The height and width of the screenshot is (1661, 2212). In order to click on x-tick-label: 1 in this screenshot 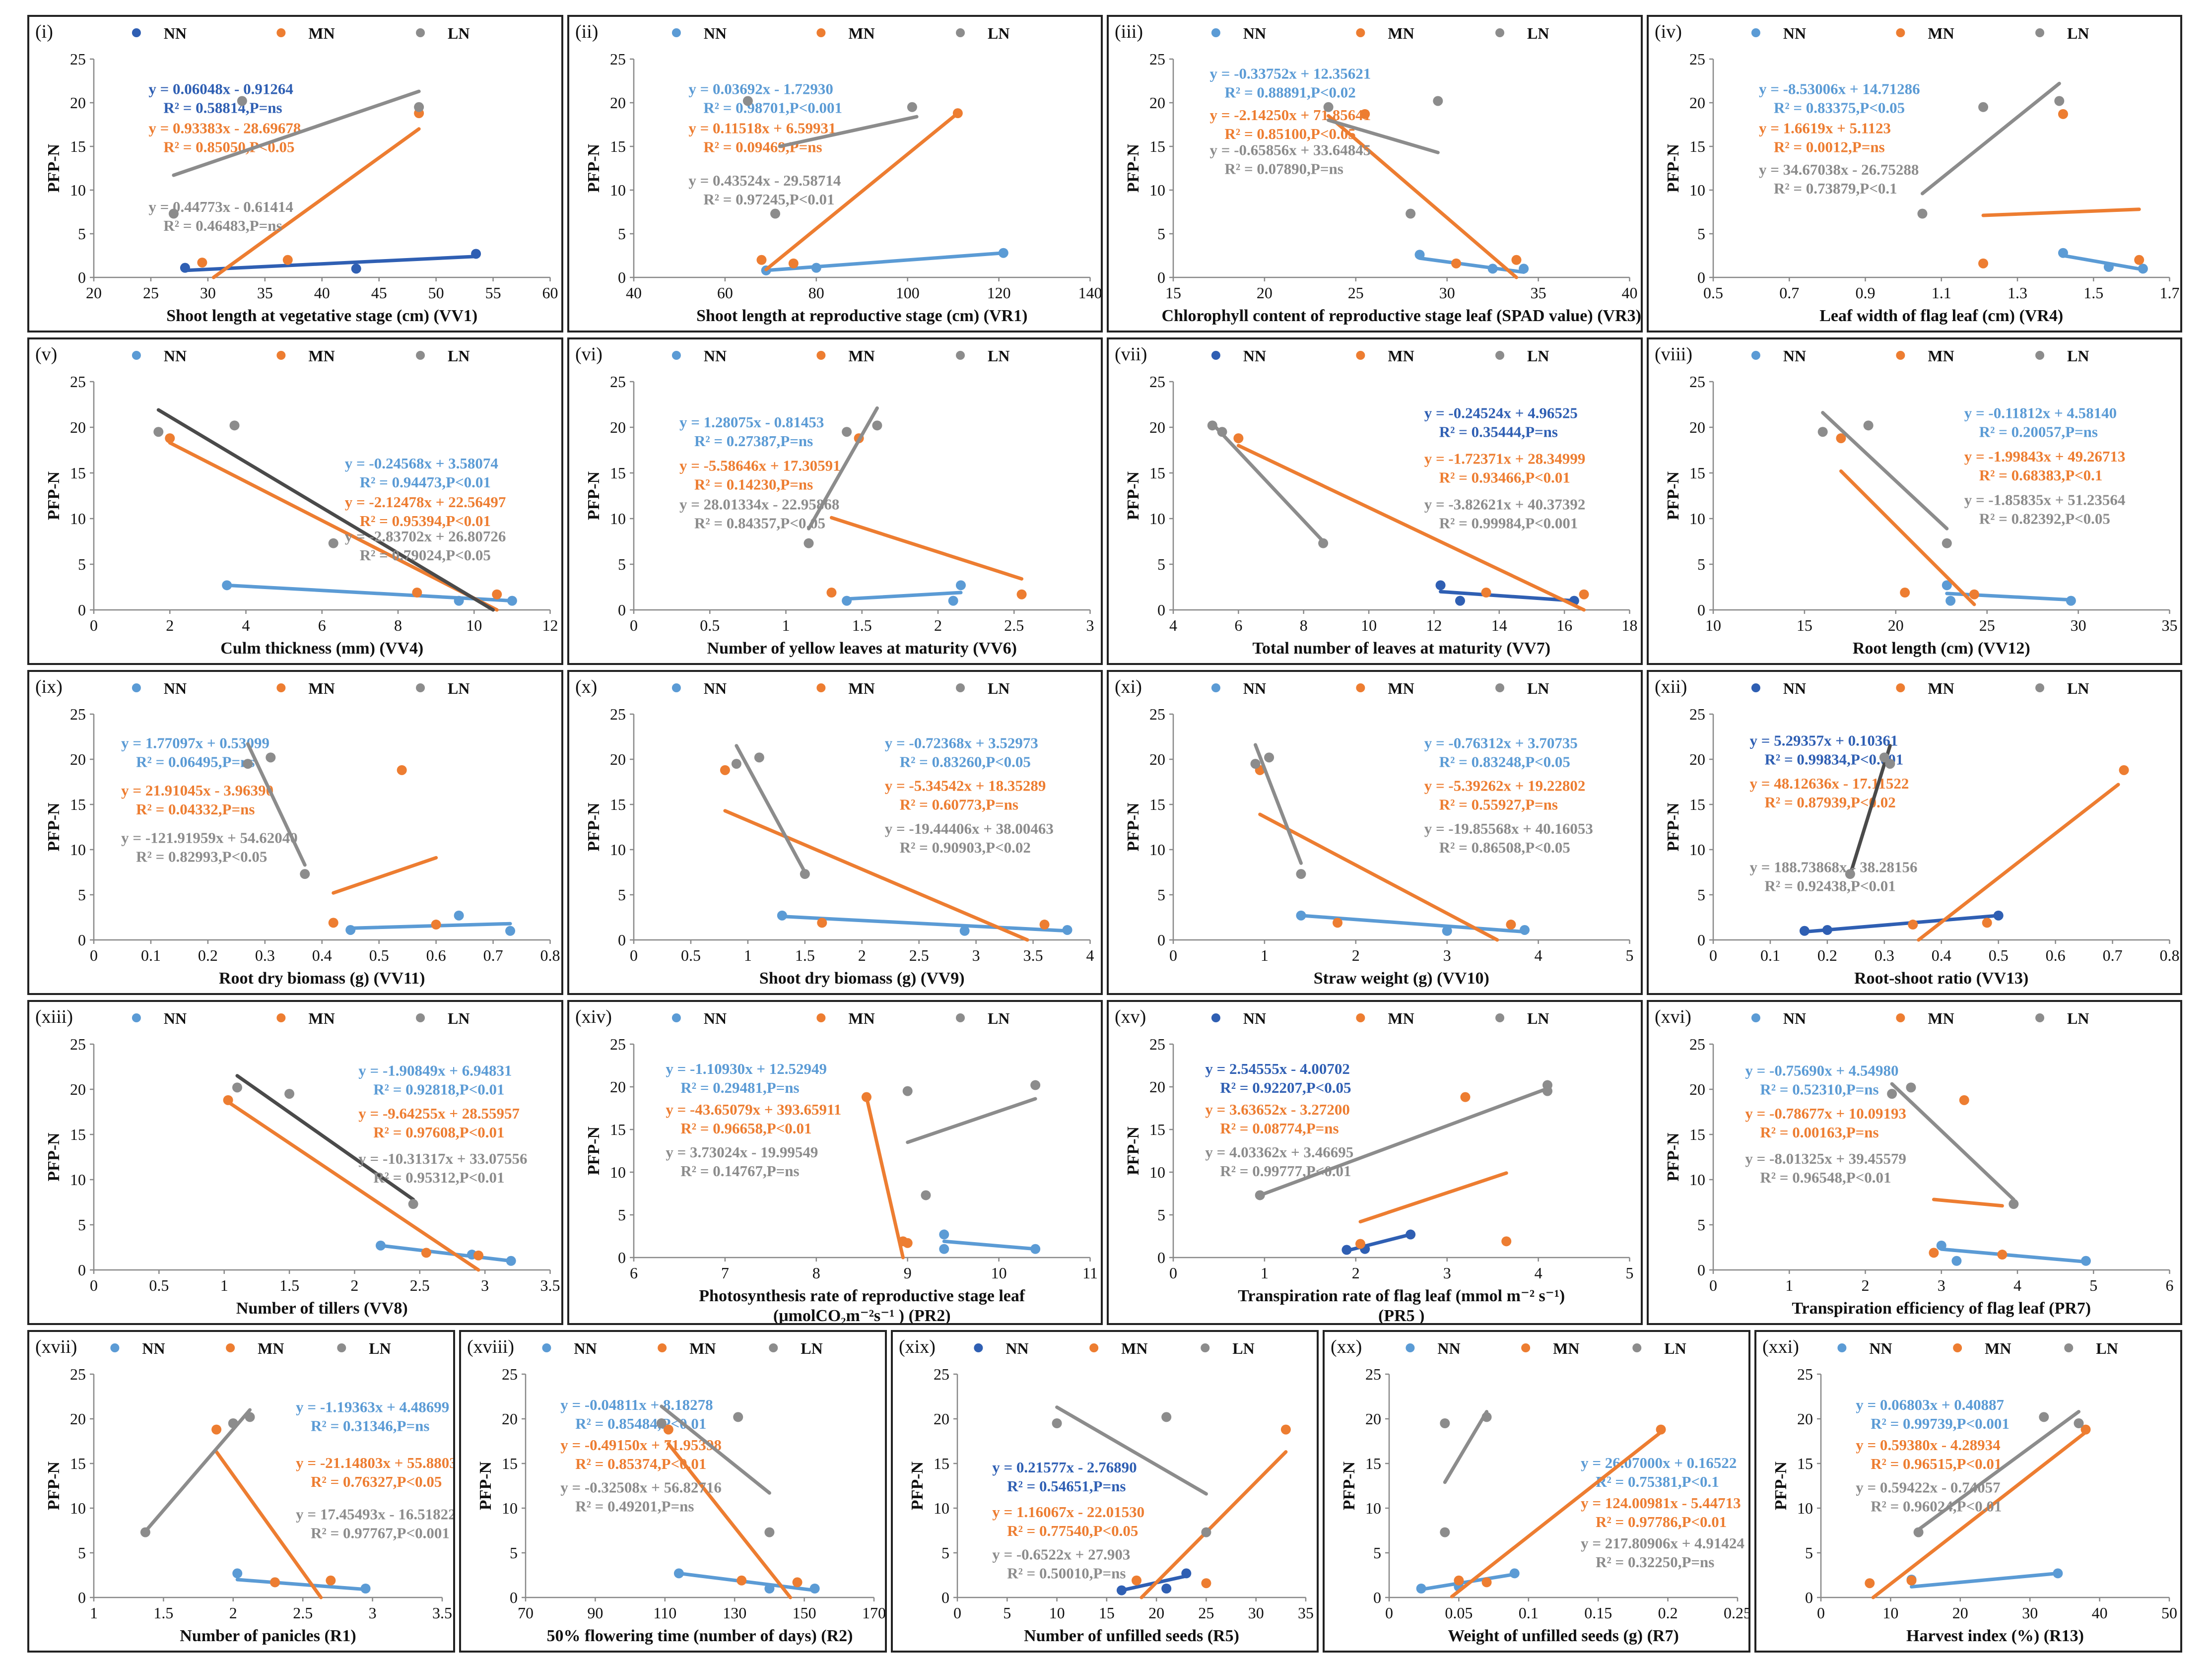, I will do `click(1265, 955)`.